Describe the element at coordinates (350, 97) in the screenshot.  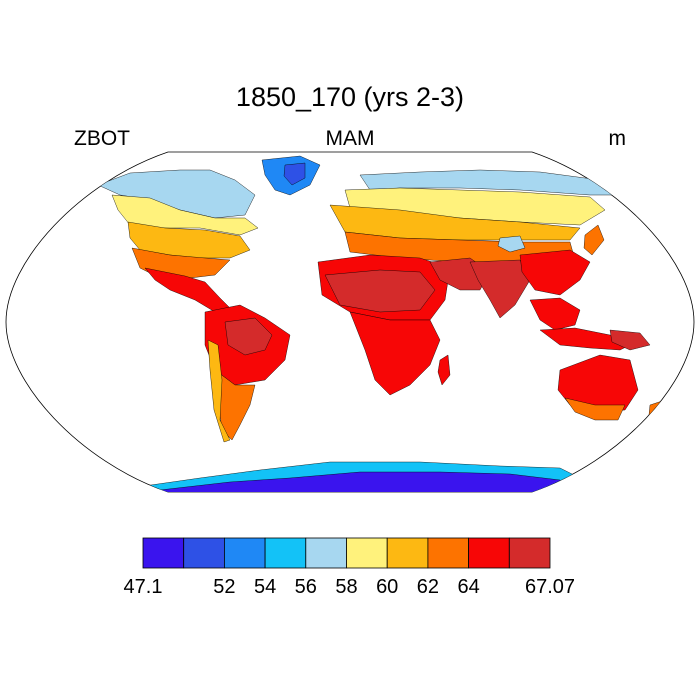
I see `plot-title: 1850_170 (yrs 2-3)` at that location.